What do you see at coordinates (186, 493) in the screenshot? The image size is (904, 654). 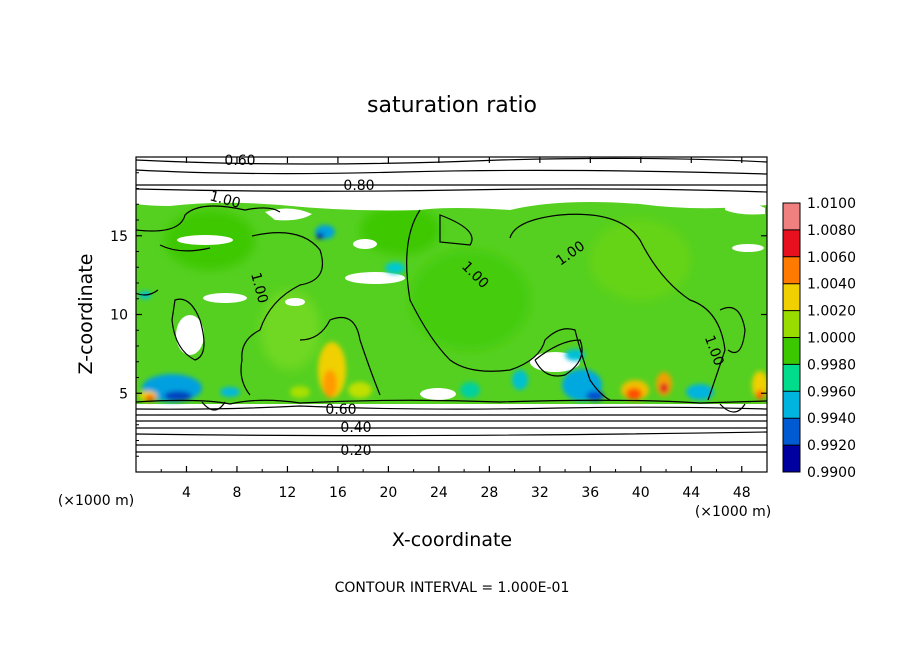 I see `x-tick-label: 4` at bounding box center [186, 493].